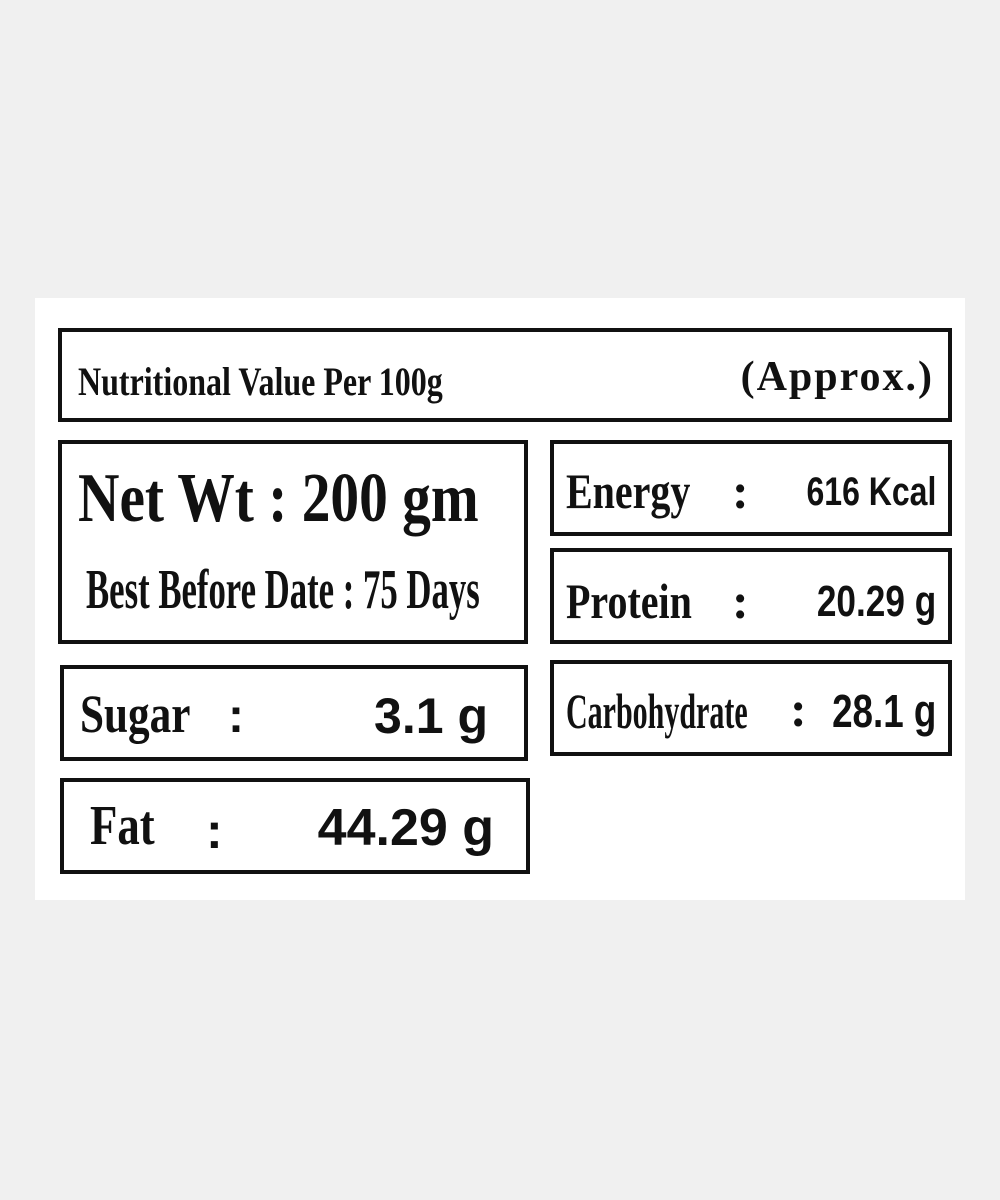  Describe the element at coordinates (628, 491) in the screenshot. I see `energy-label-text: Energy` at that location.